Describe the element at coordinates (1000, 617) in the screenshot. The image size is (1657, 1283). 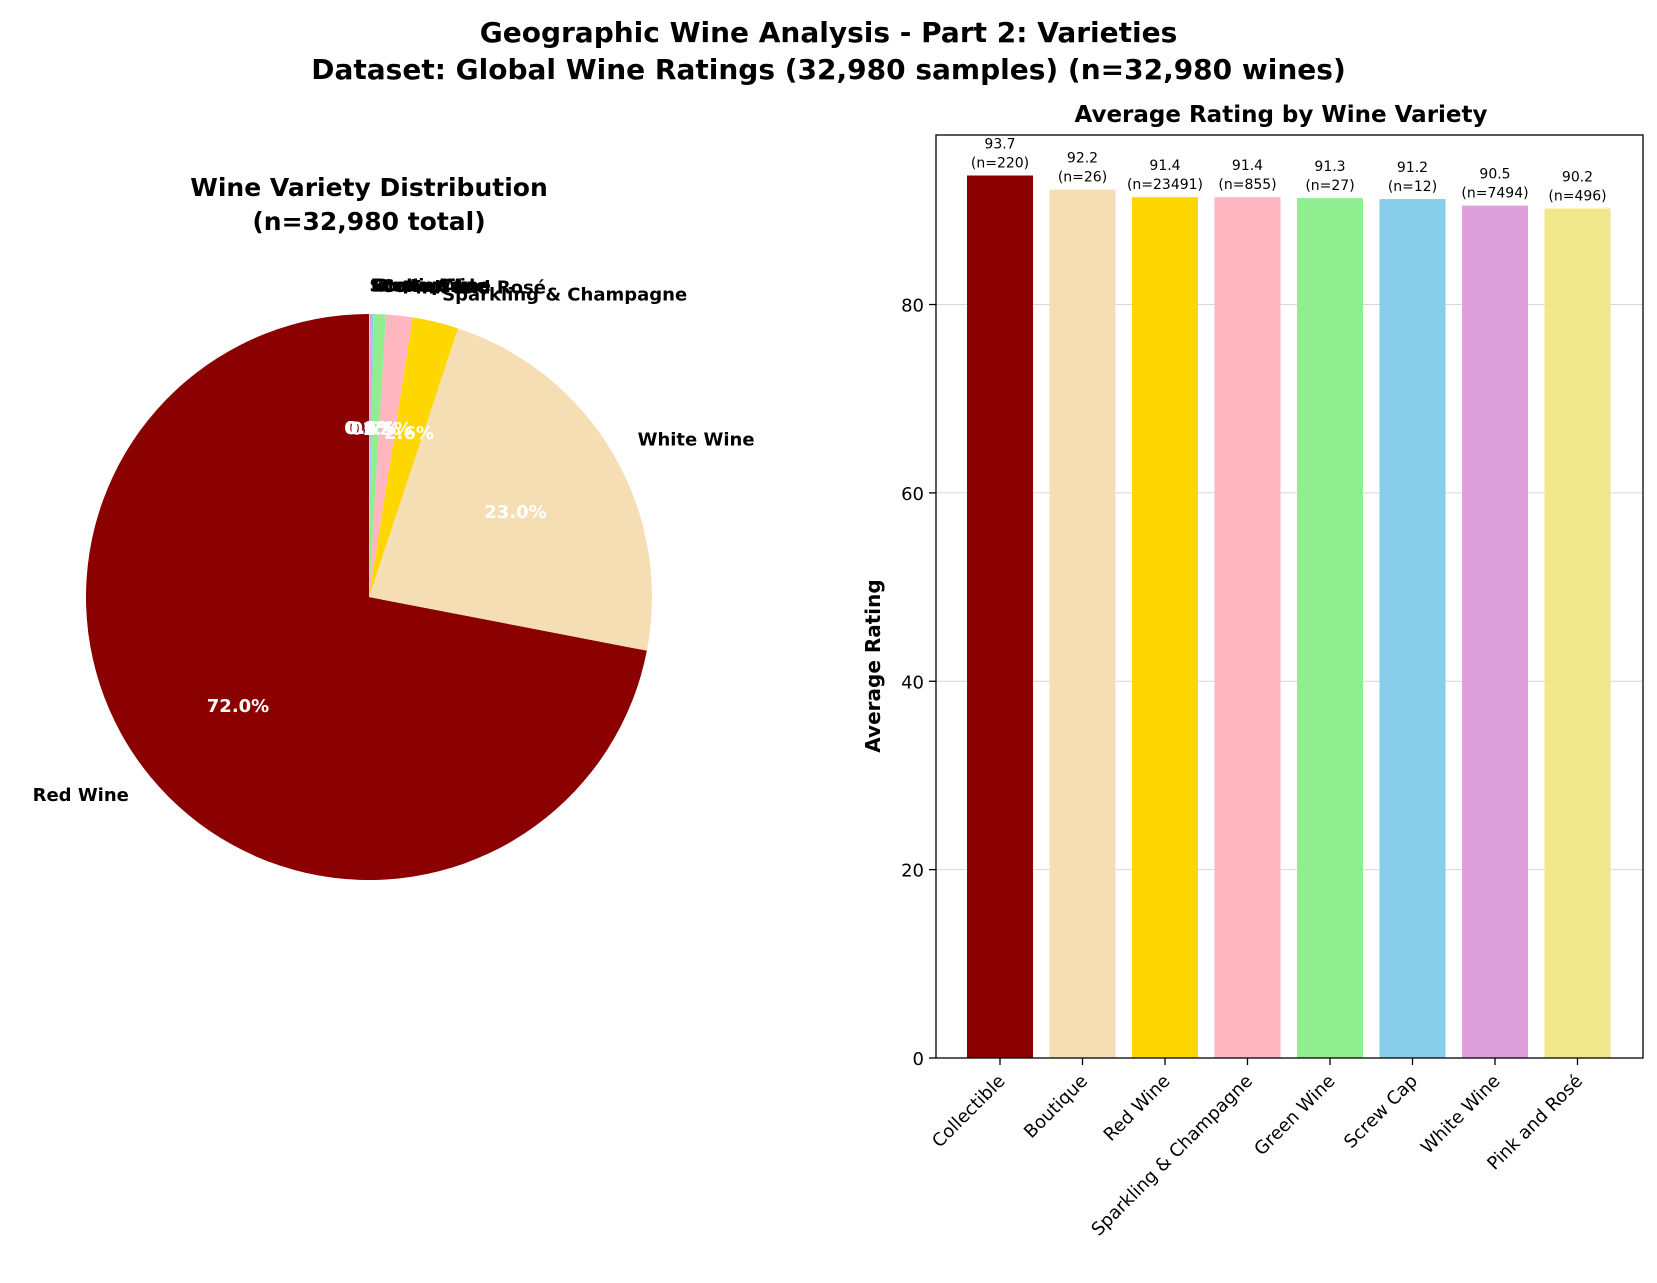
I see `bar-collectible` at that location.